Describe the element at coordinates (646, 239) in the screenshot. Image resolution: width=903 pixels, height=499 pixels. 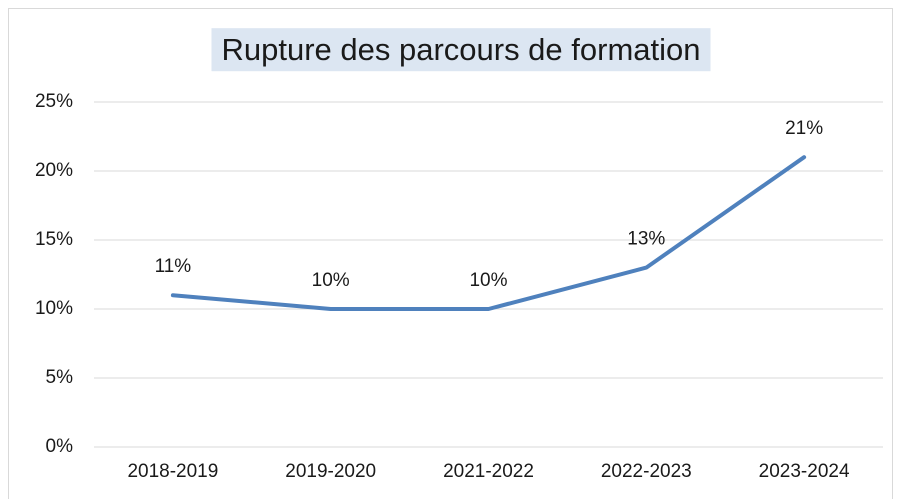
I see `data-label: 13%` at that location.